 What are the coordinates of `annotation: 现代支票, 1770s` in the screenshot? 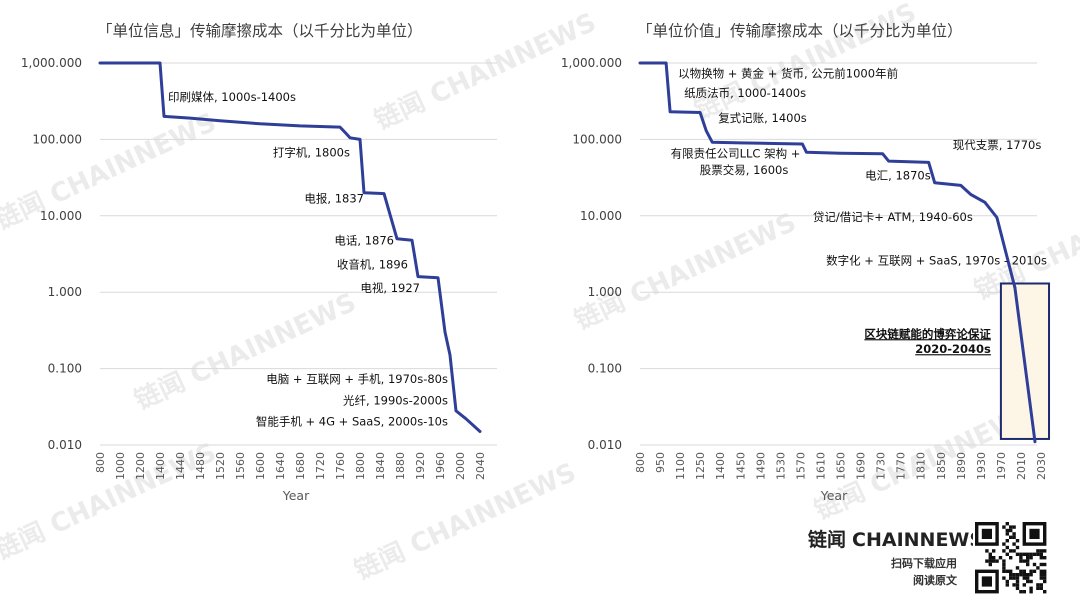 It's located at (997, 145).